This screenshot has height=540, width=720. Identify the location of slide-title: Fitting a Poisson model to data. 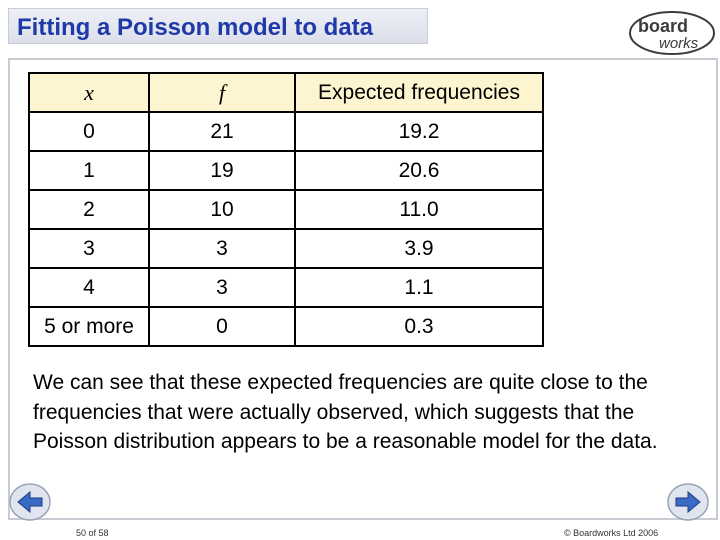
(218, 26).